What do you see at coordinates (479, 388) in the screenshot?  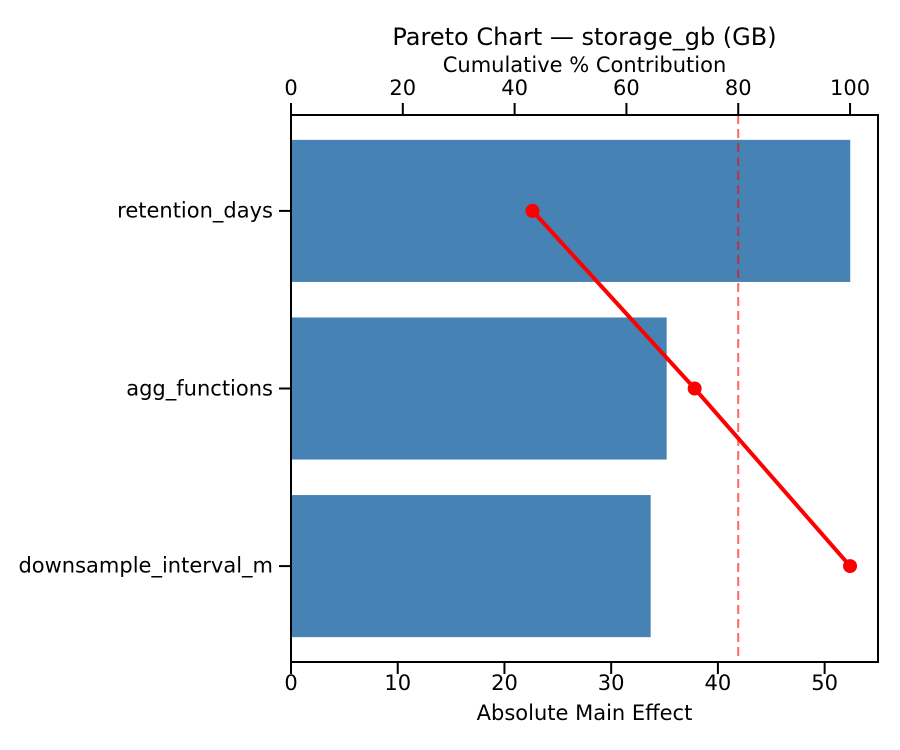 I see `bar-agg_functions` at bounding box center [479, 388].